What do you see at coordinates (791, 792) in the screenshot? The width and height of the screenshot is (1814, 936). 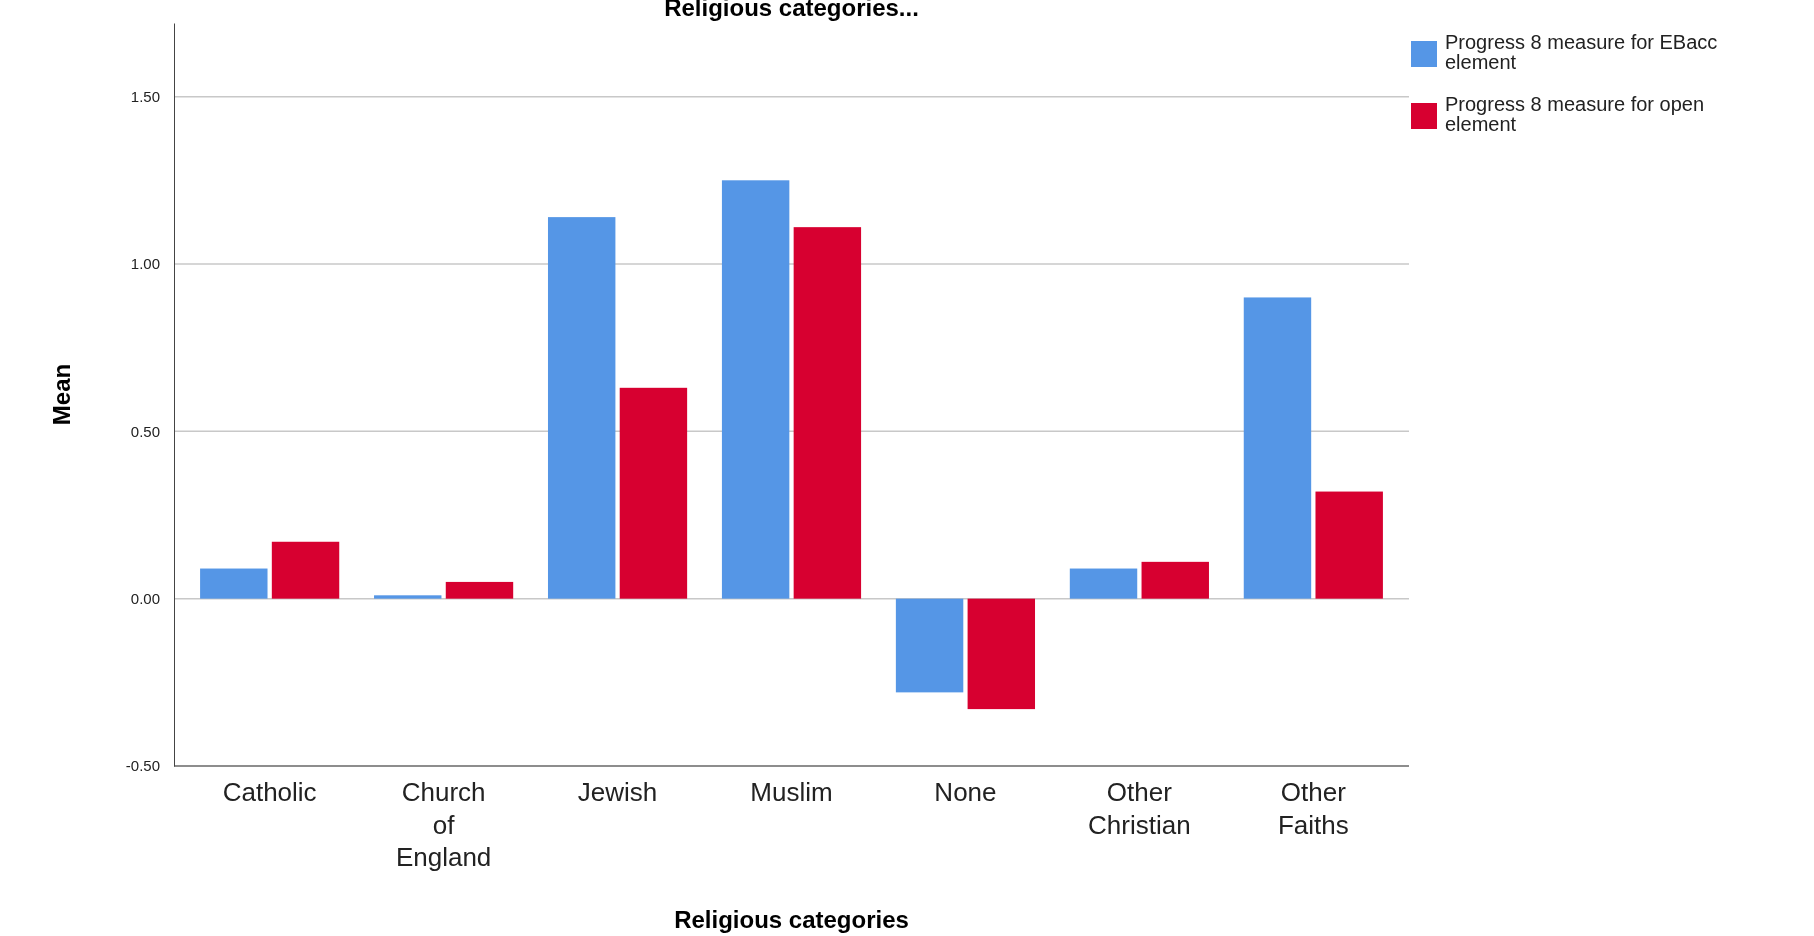 I see `x-tick-label: Muslim` at bounding box center [791, 792].